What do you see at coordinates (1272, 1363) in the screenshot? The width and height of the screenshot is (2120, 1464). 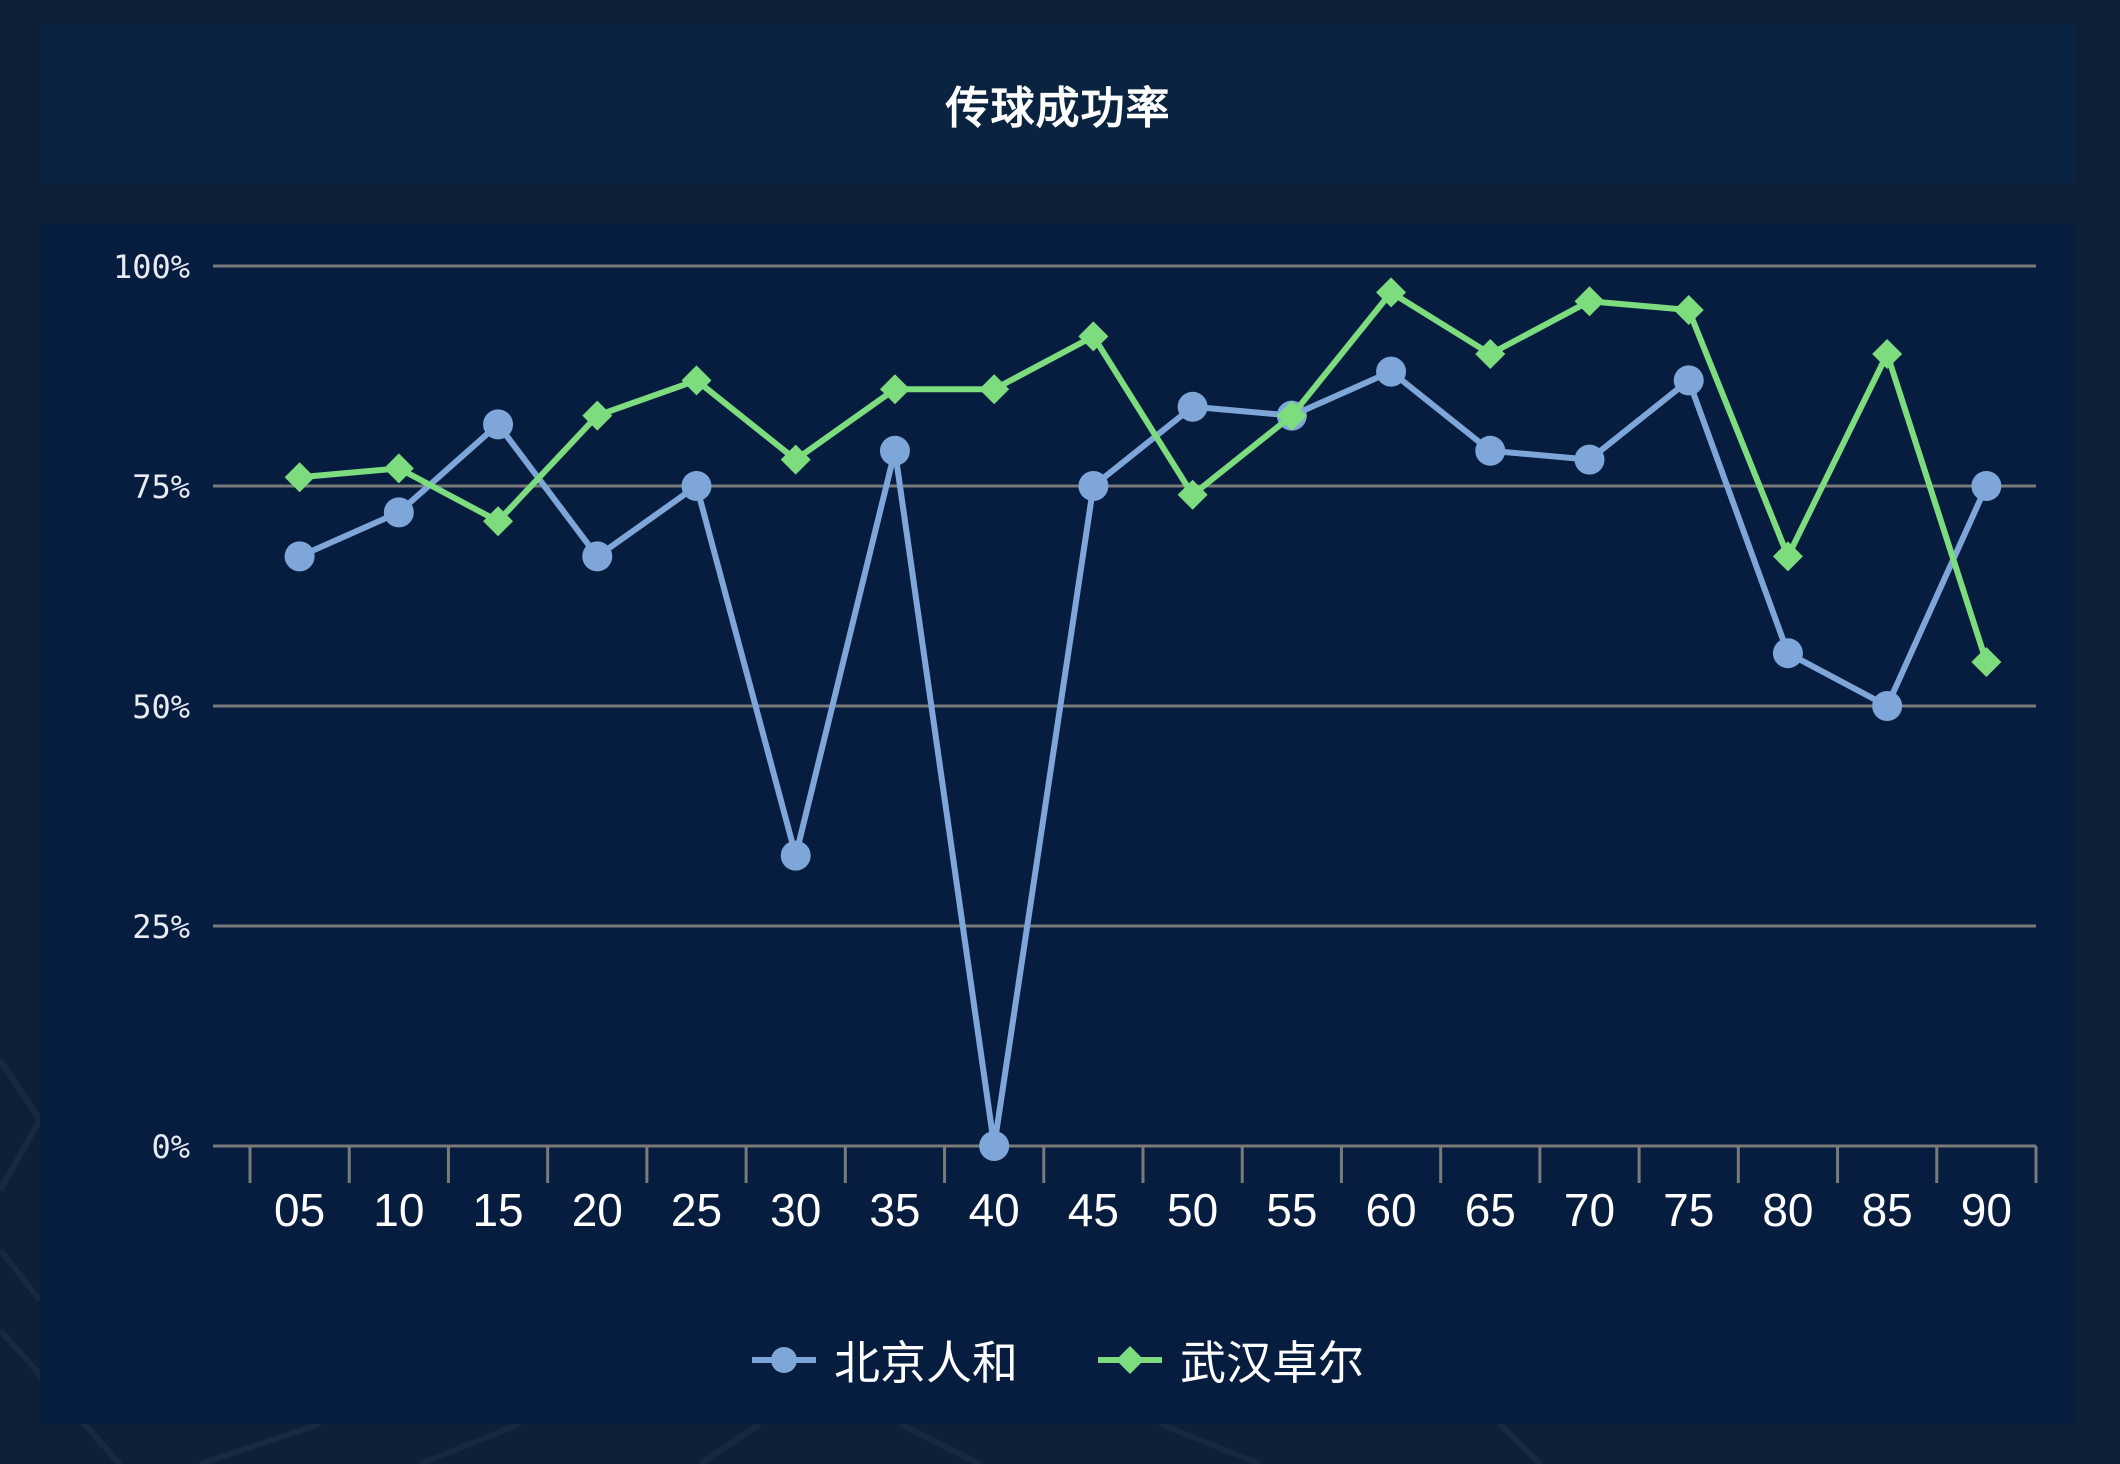 I see `legend-label: 武汉卓尔` at bounding box center [1272, 1363].